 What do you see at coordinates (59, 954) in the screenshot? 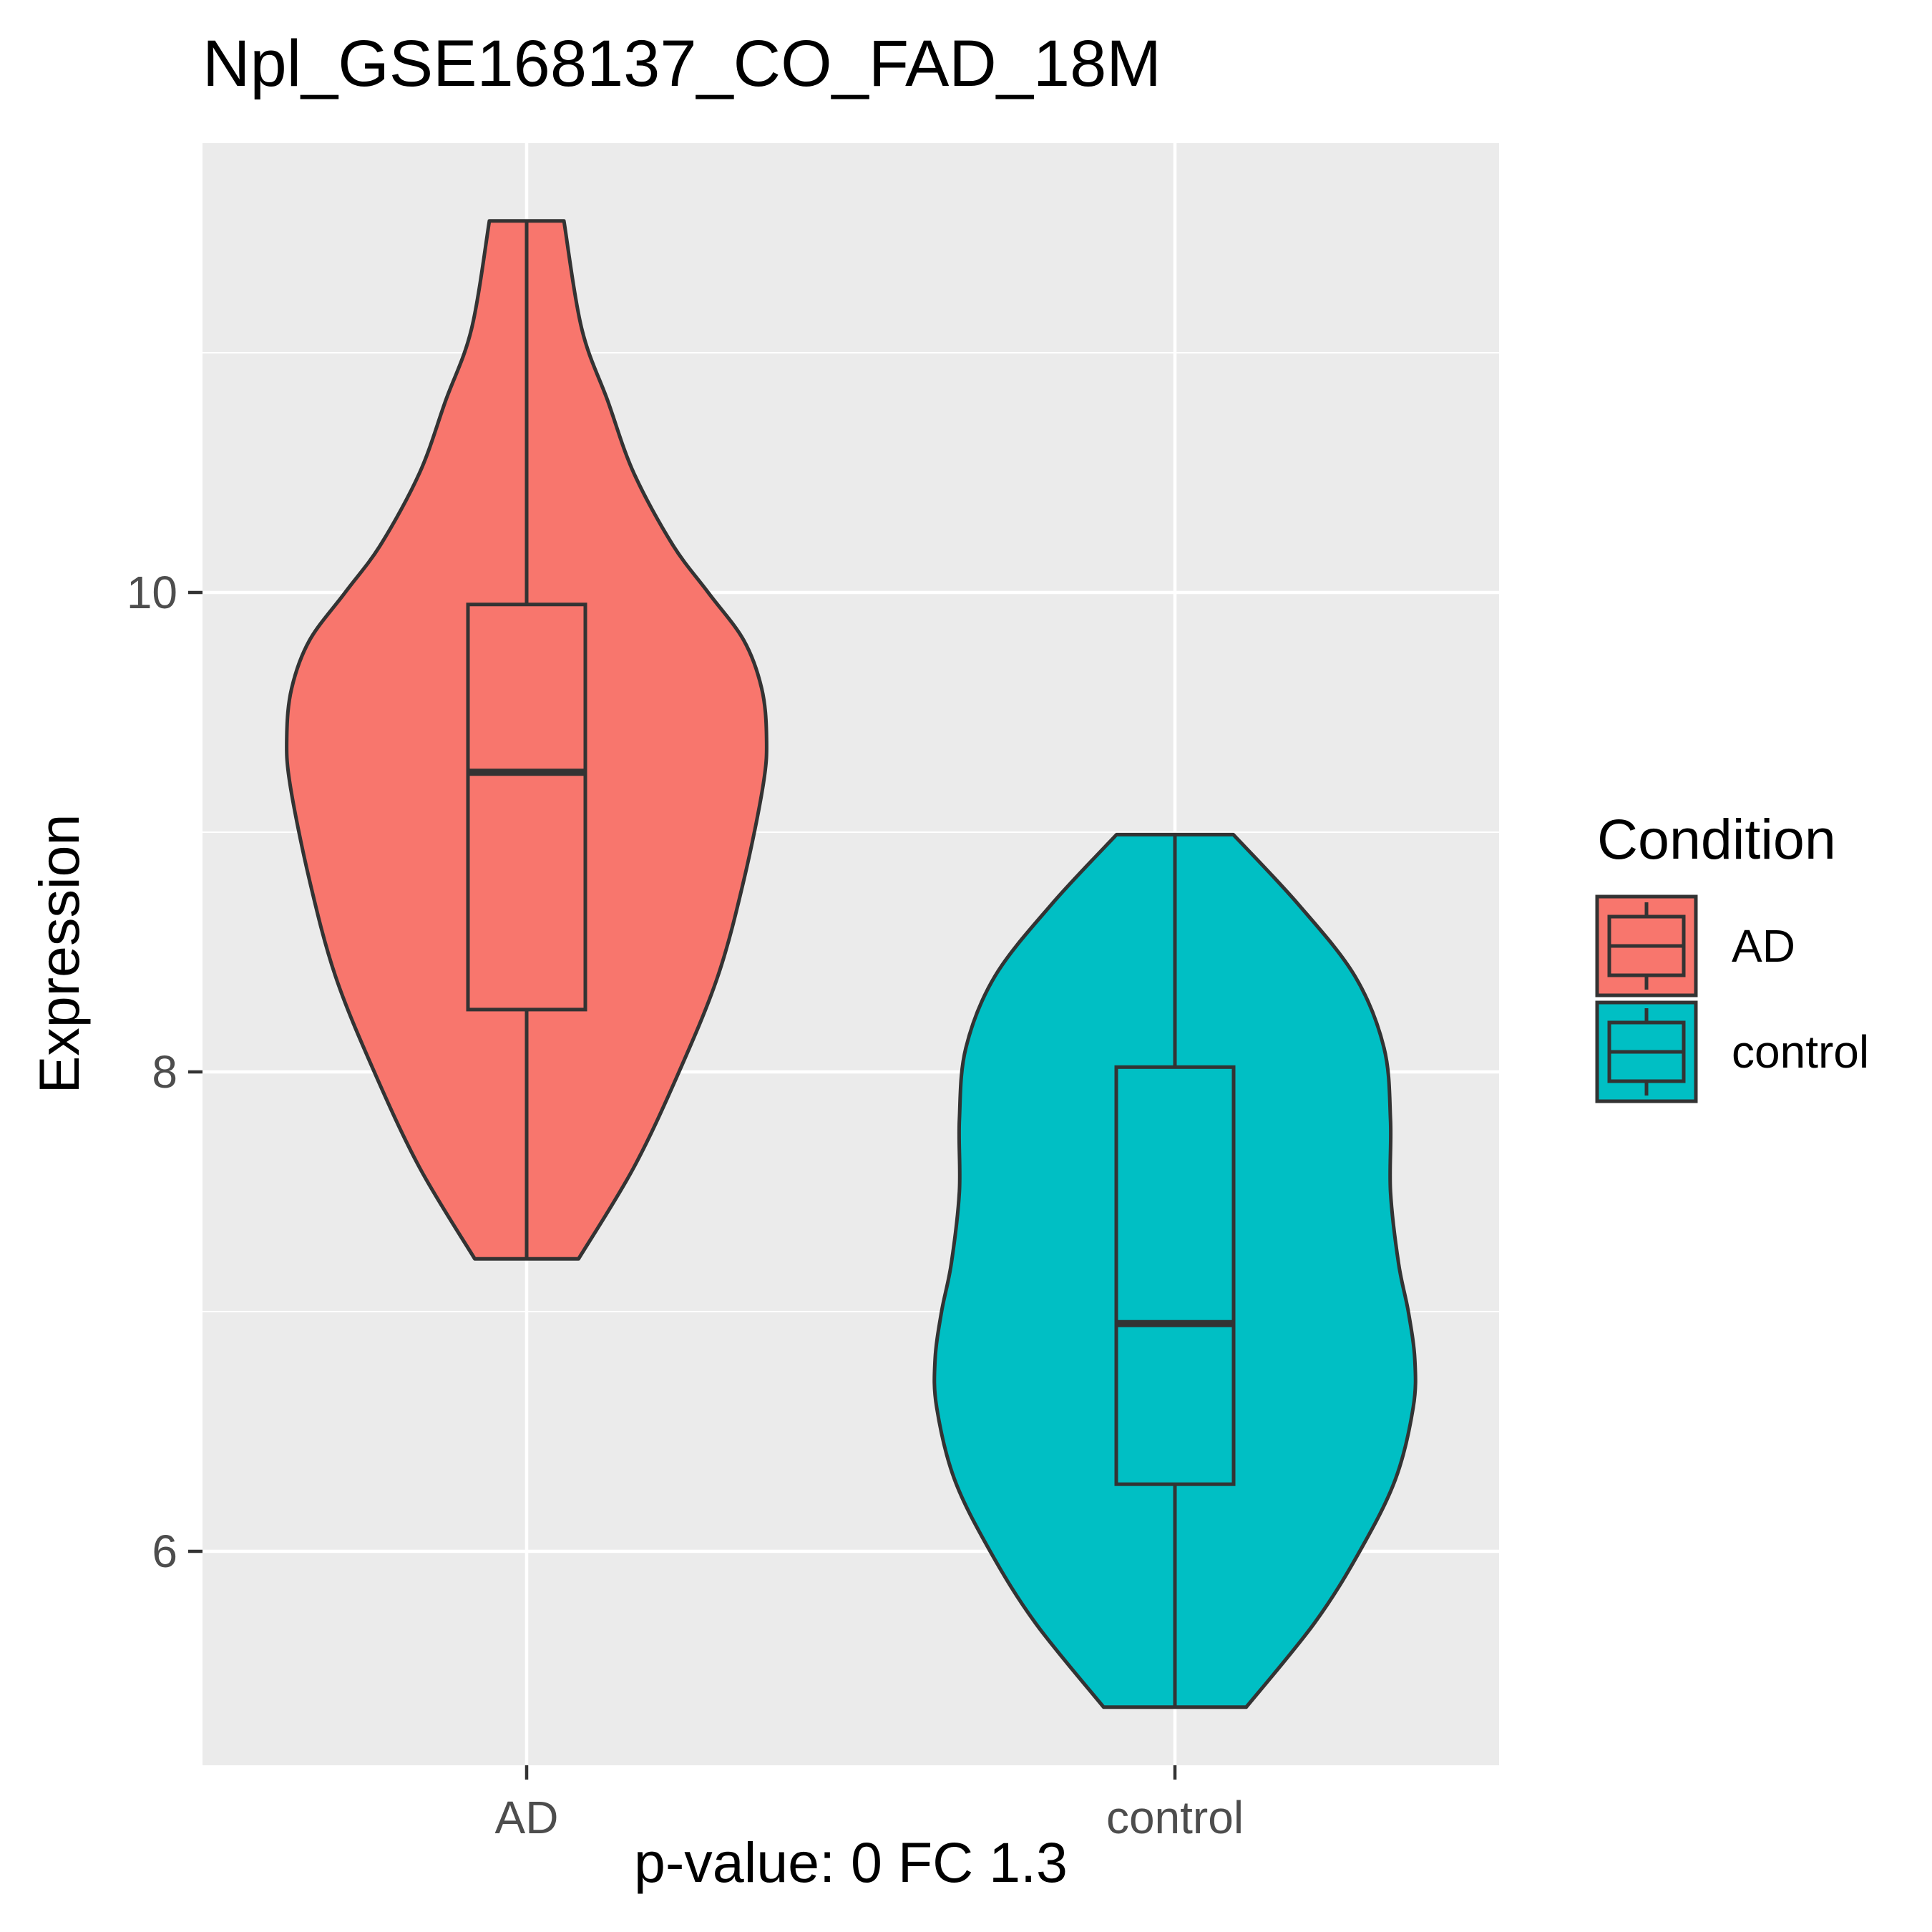
I see `y-axis-label: Expression` at bounding box center [59, 954].